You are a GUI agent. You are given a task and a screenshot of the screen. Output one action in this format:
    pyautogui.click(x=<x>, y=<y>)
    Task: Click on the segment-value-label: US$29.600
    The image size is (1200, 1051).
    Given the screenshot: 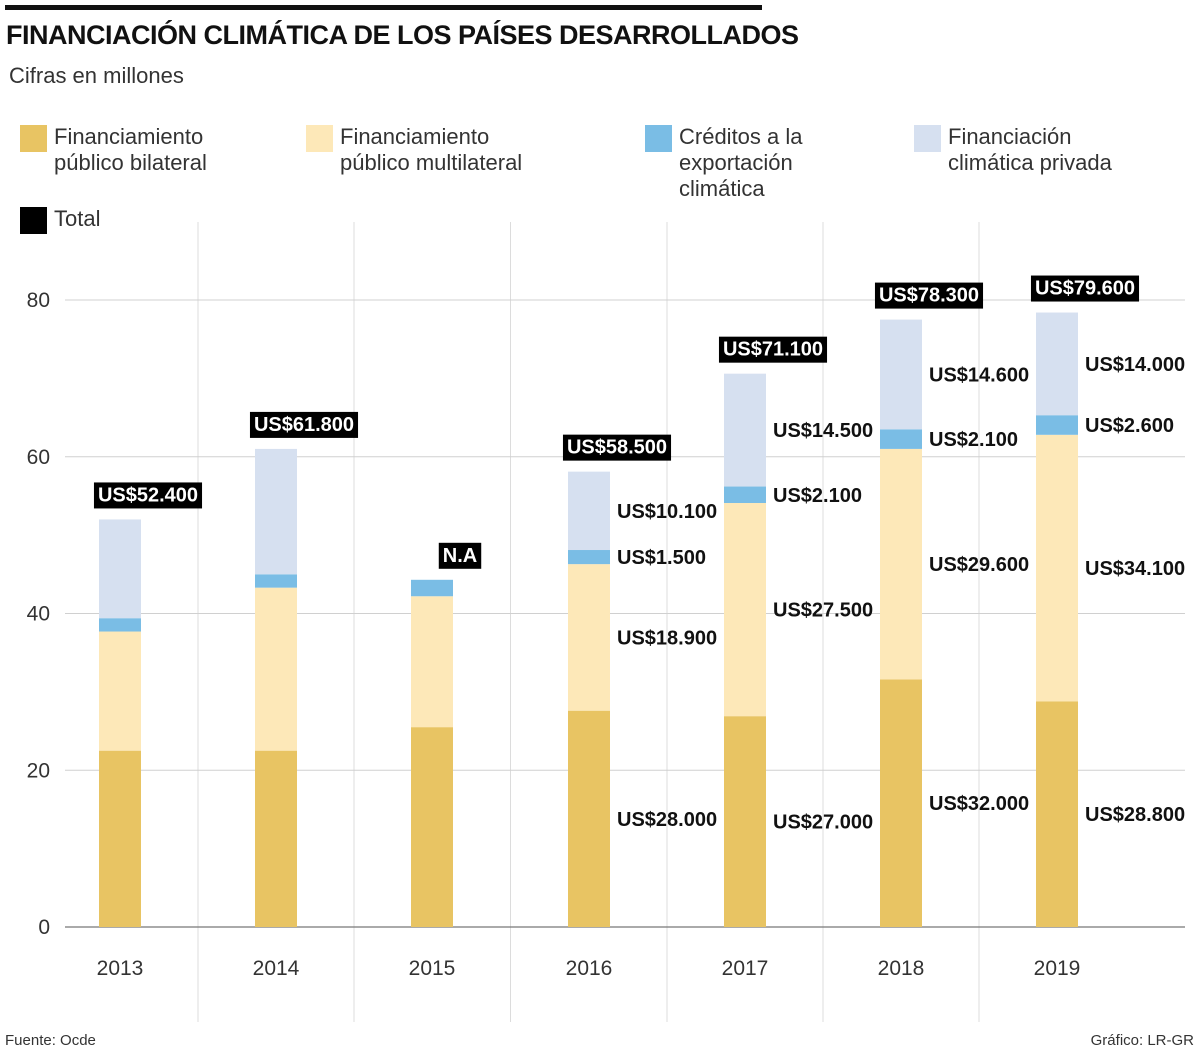 What is the action you would take?
    pyautogui.click(x=979, y=565)
    